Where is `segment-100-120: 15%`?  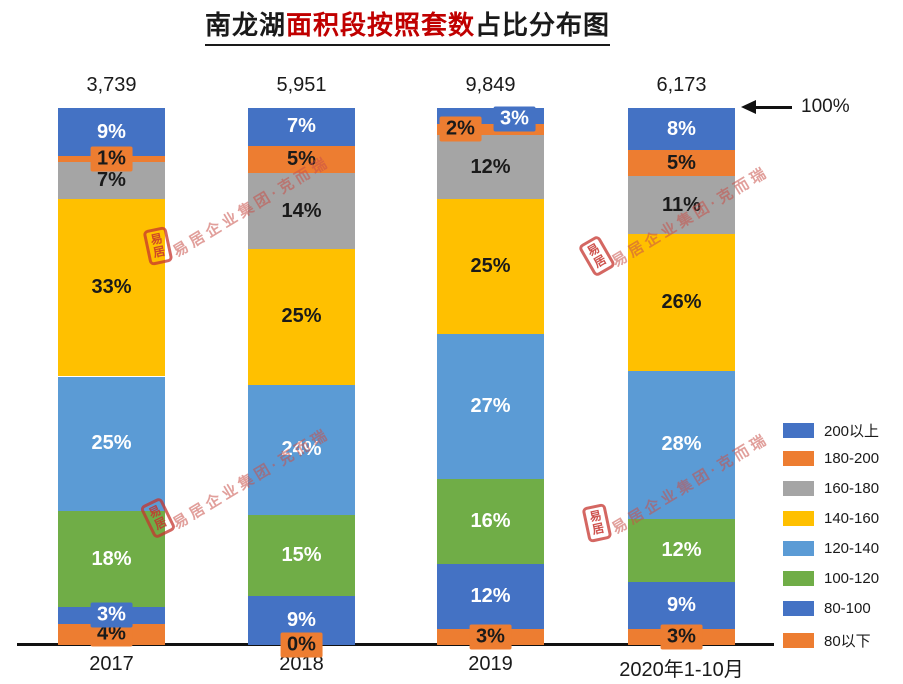
segment-100-120: 15% is located at coordinates (301, 555).